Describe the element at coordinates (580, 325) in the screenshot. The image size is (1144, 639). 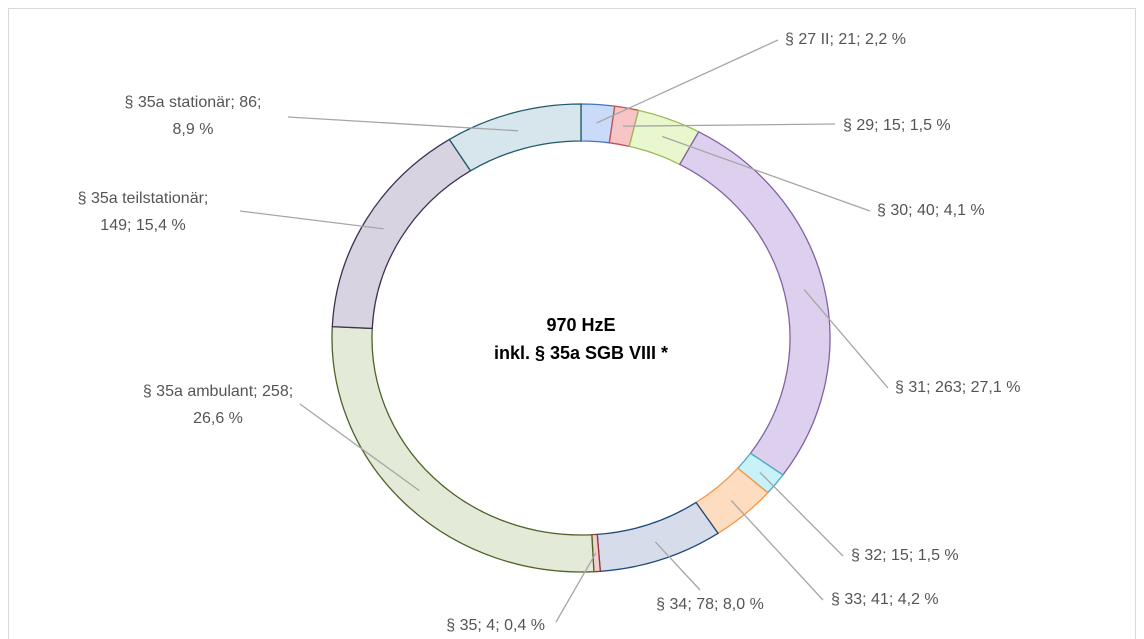
I see `center-text: 970 HzE` at that location.